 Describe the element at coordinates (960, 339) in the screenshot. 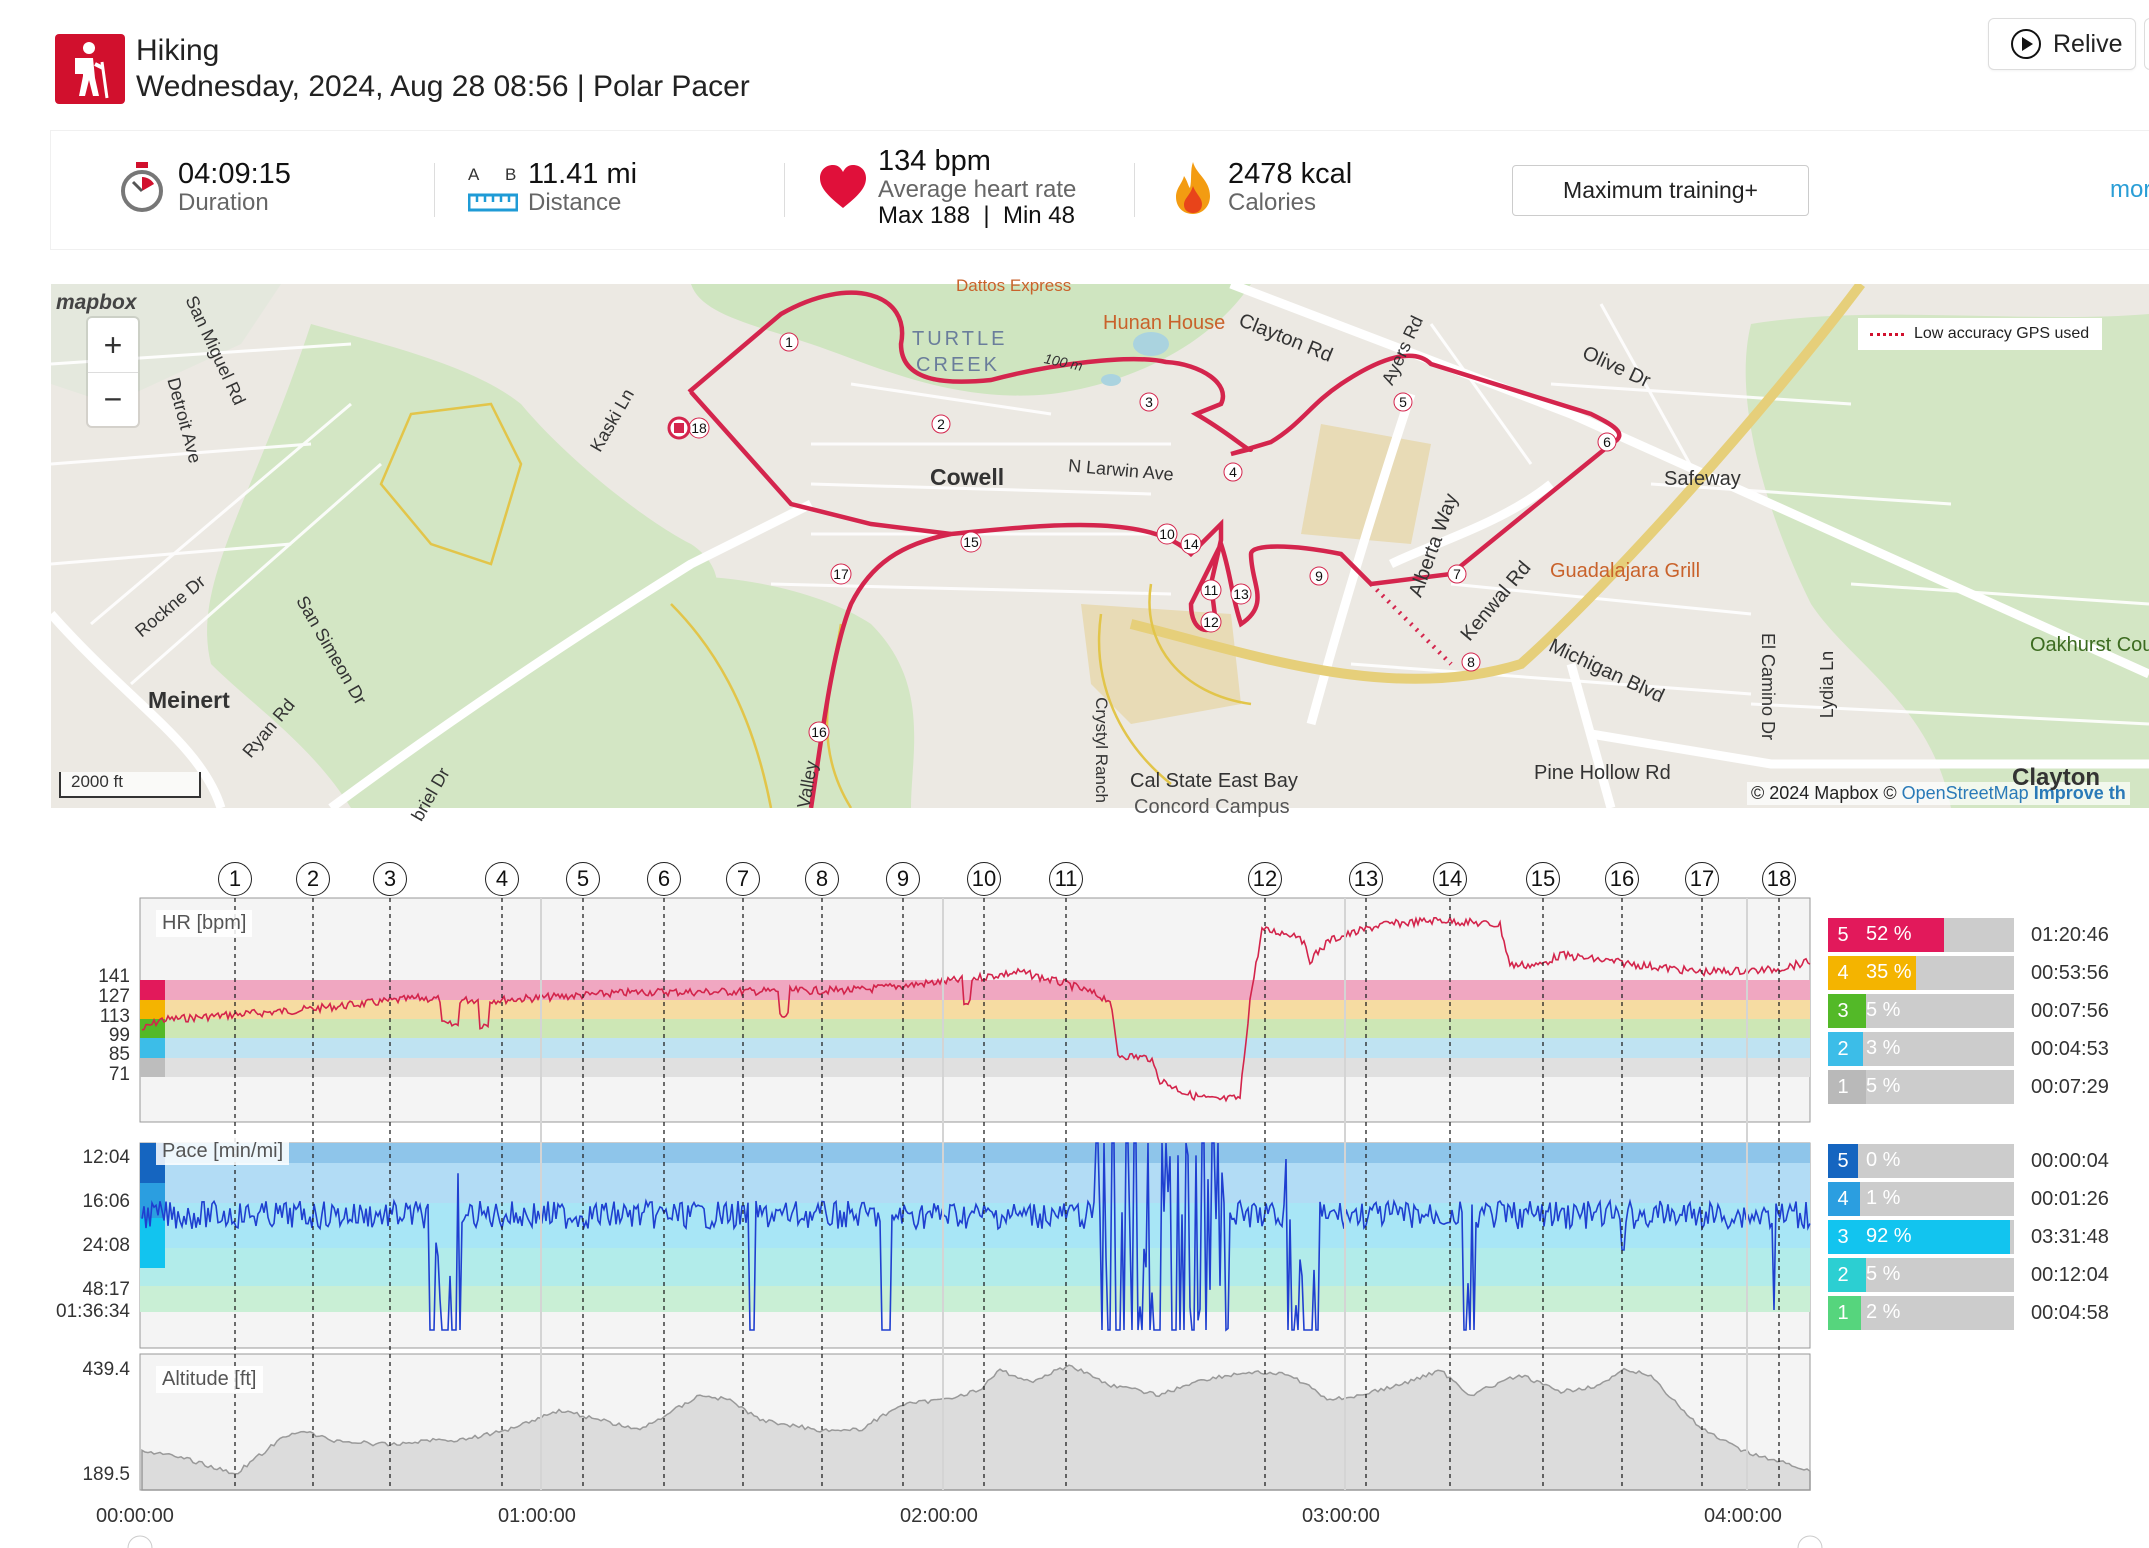

I see `map-label: TURTLE` at that location.